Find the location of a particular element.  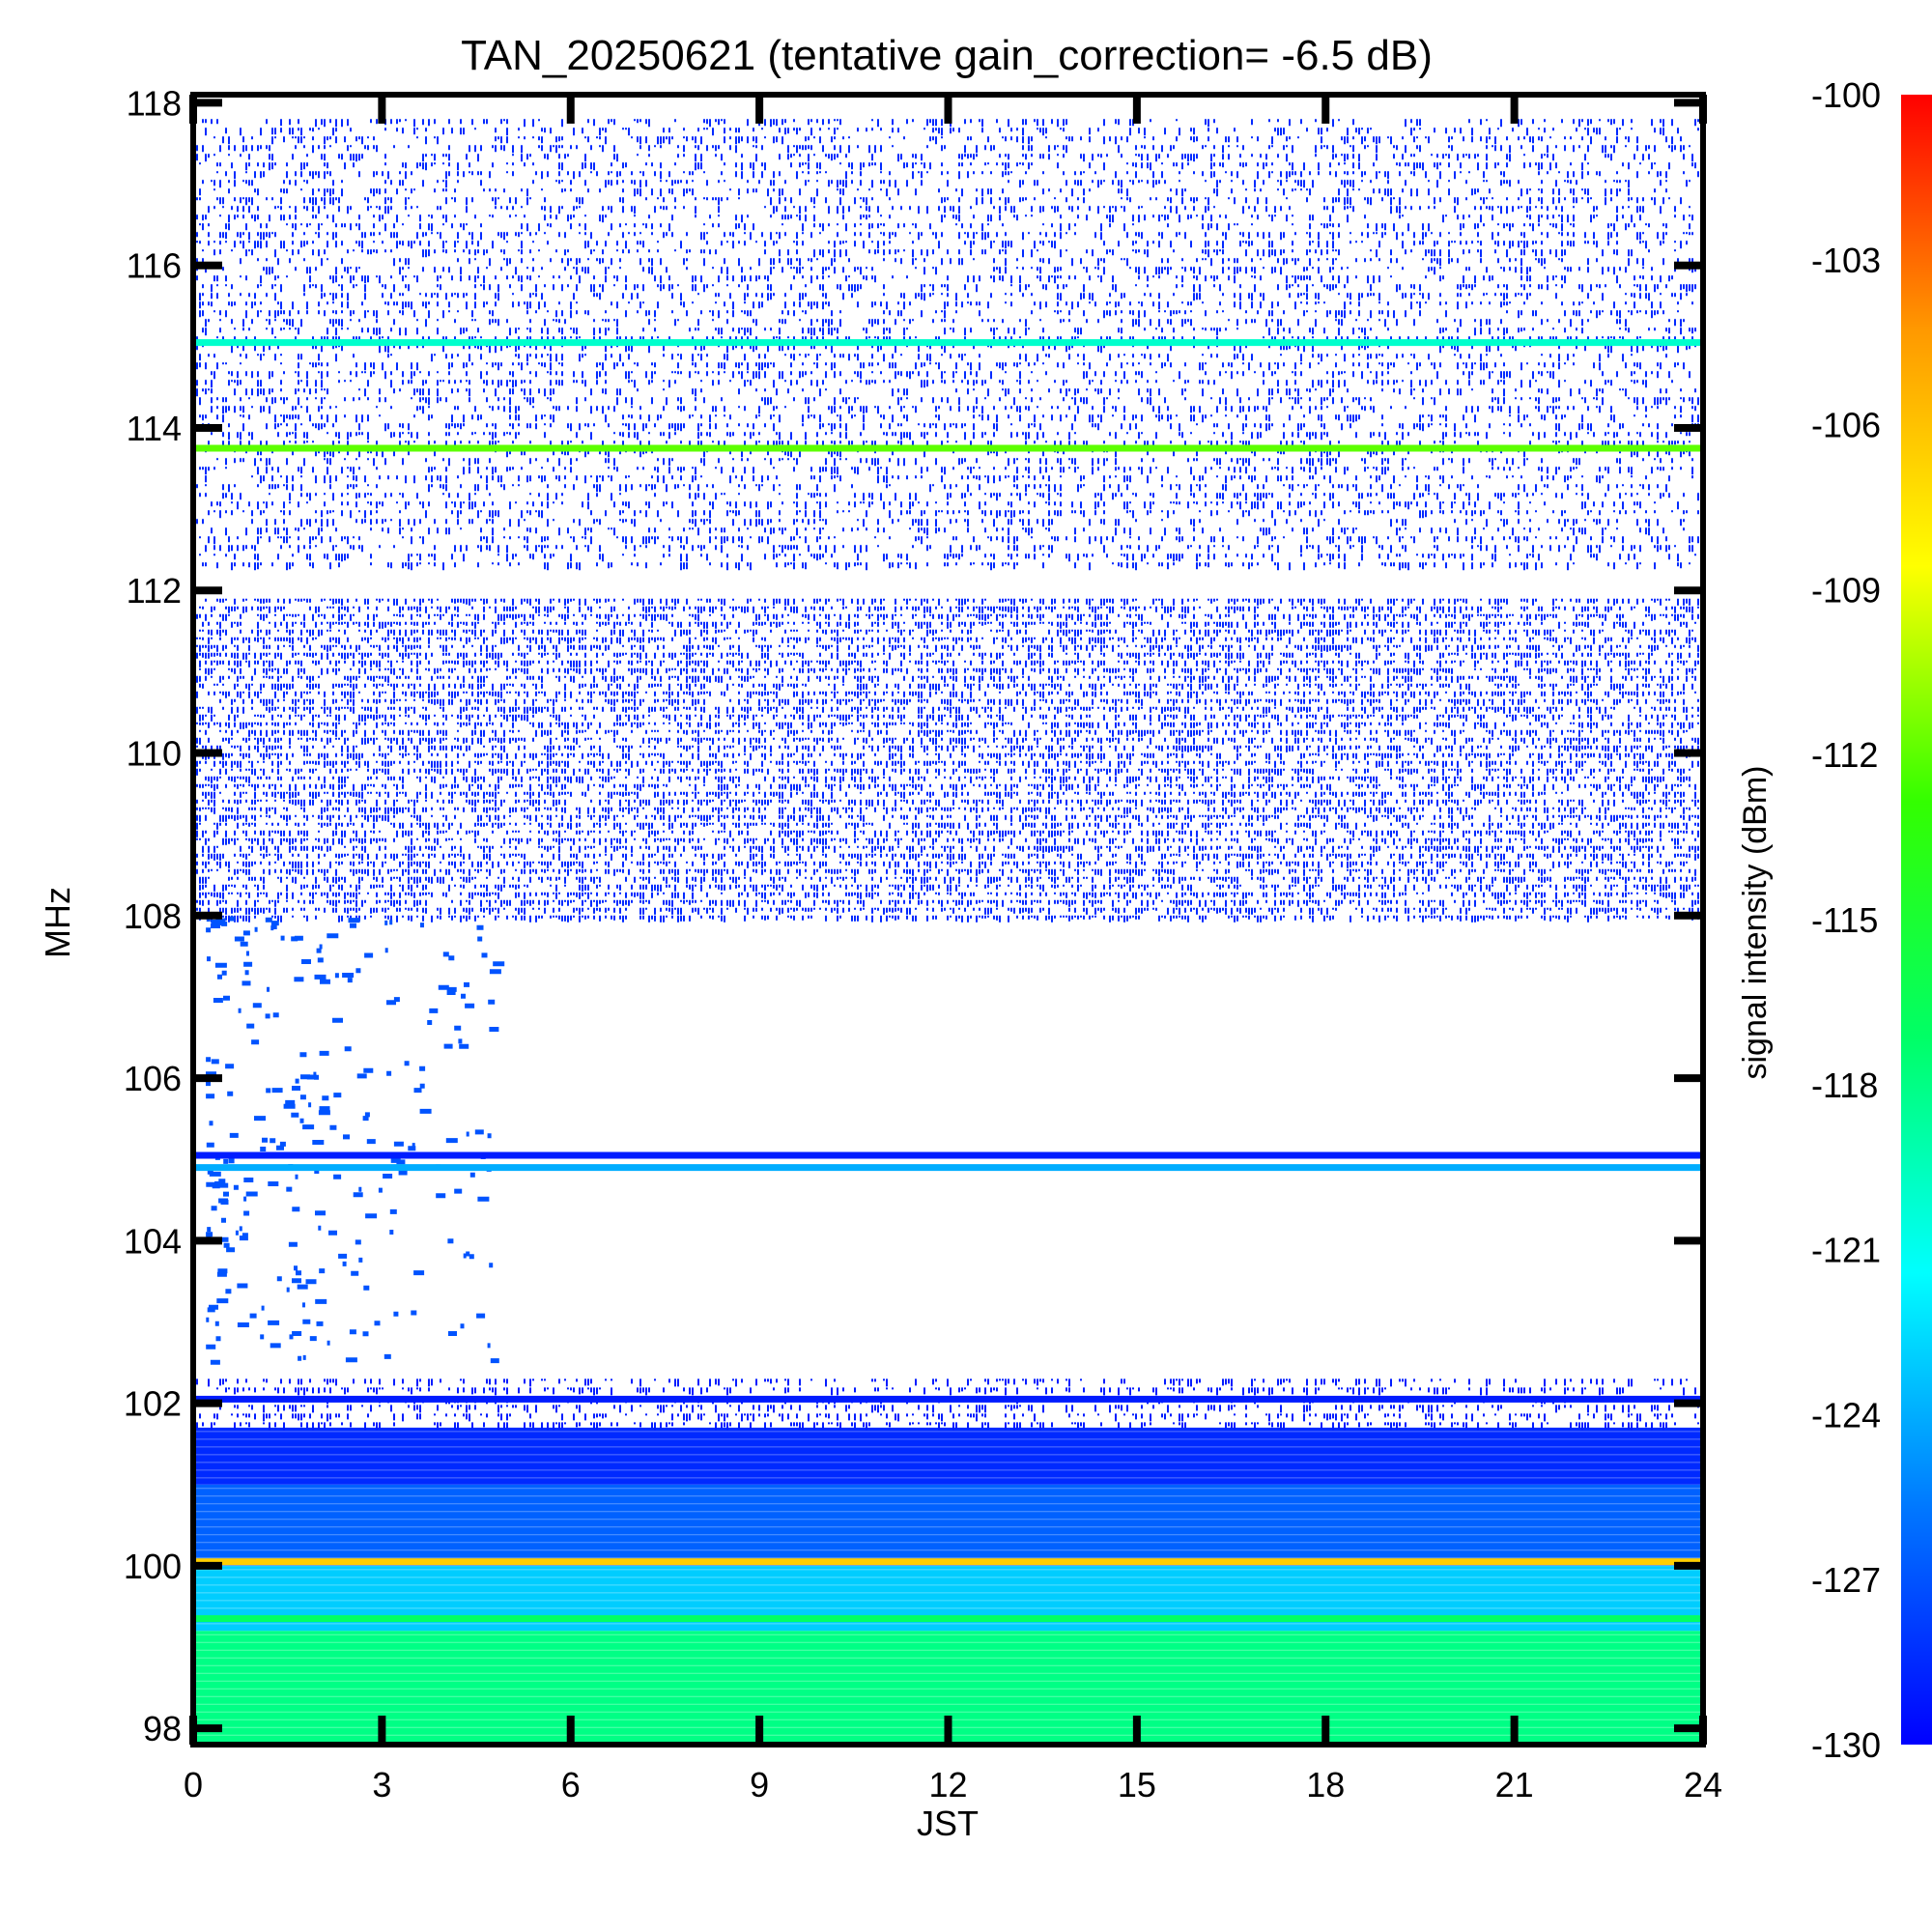

x-tick-label: 9 is located at coordinates (759, 1784).